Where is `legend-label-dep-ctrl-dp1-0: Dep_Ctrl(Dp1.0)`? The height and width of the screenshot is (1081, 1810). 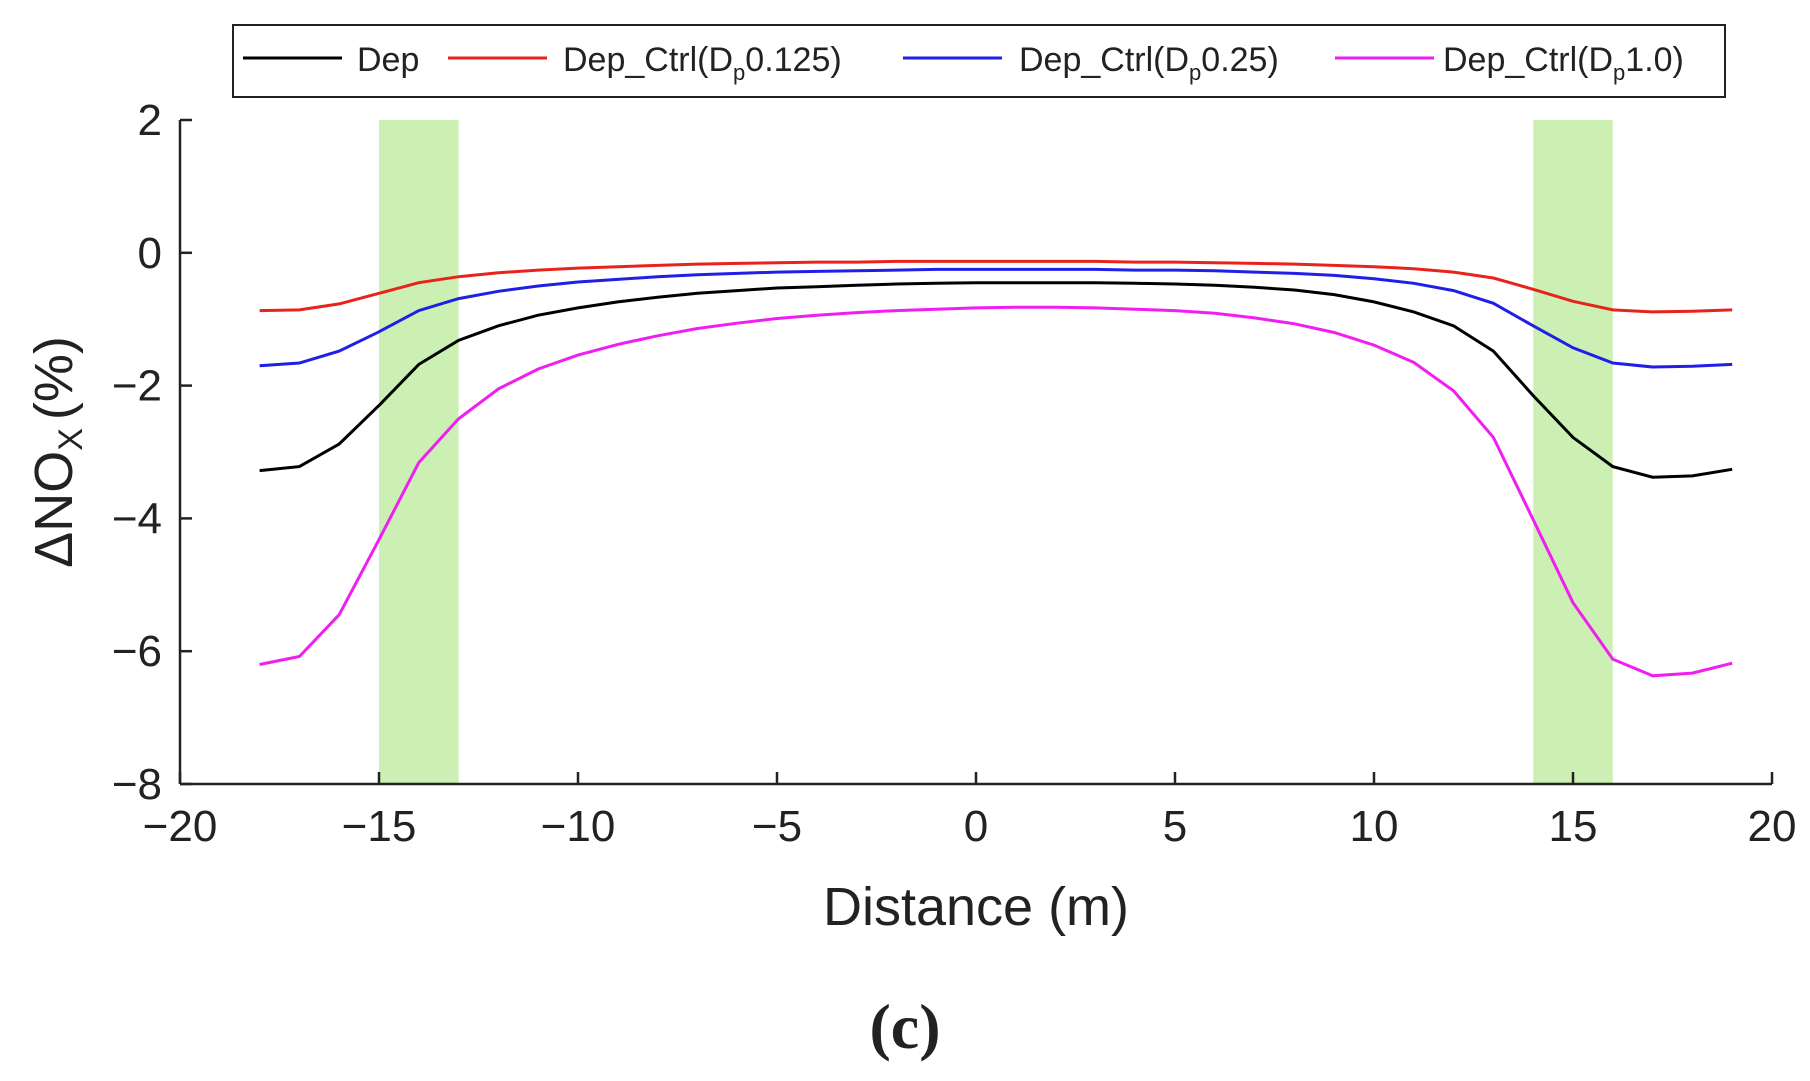 legend-label-dep-ctrl-dp1-0: Dep_Ctrl(Dp1.0) is located at coordinates (1563, 63).